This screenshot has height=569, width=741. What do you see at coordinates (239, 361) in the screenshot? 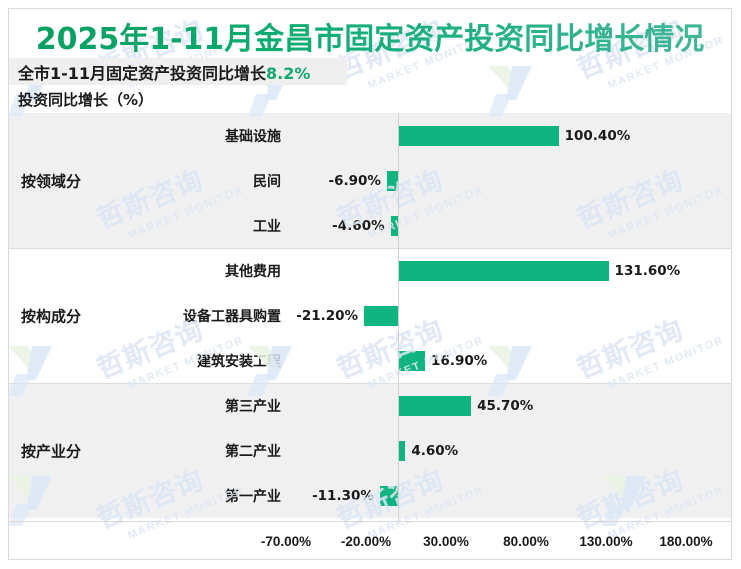
I see `category-label: 建筑安装工程` at bounding box center [239, 361].